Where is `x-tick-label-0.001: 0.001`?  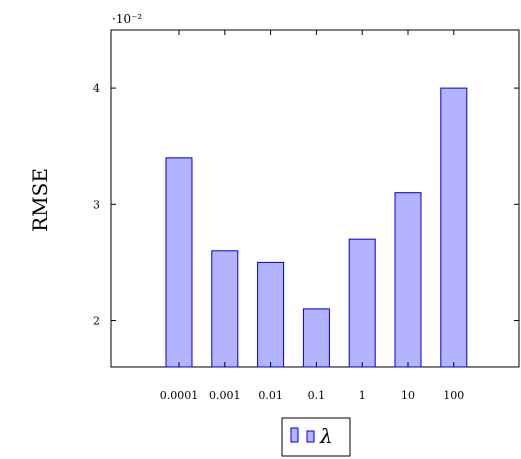 x-tick-label-0.001: 0.001 is located at coordinates (225, 395).